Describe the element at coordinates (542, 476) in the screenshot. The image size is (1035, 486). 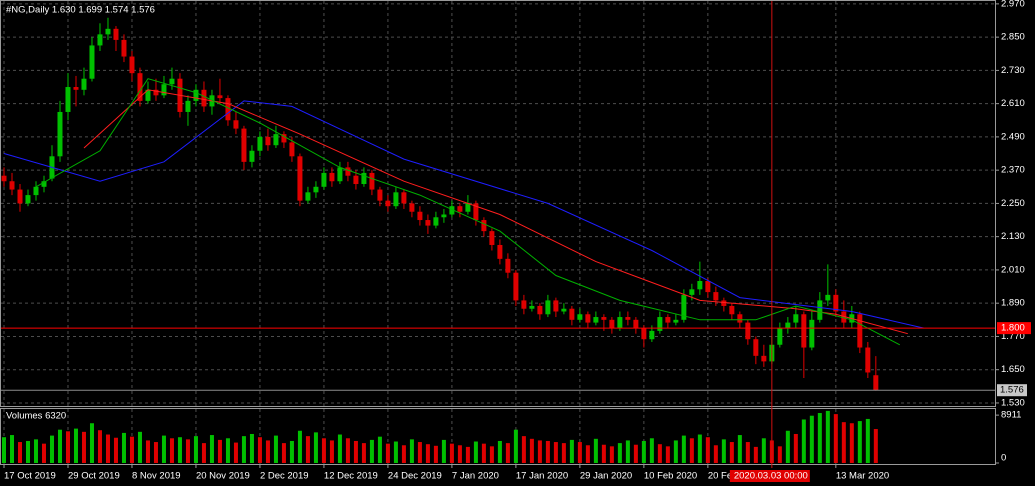
I see `x-tick-label: 17 Jan 2020` at that location.